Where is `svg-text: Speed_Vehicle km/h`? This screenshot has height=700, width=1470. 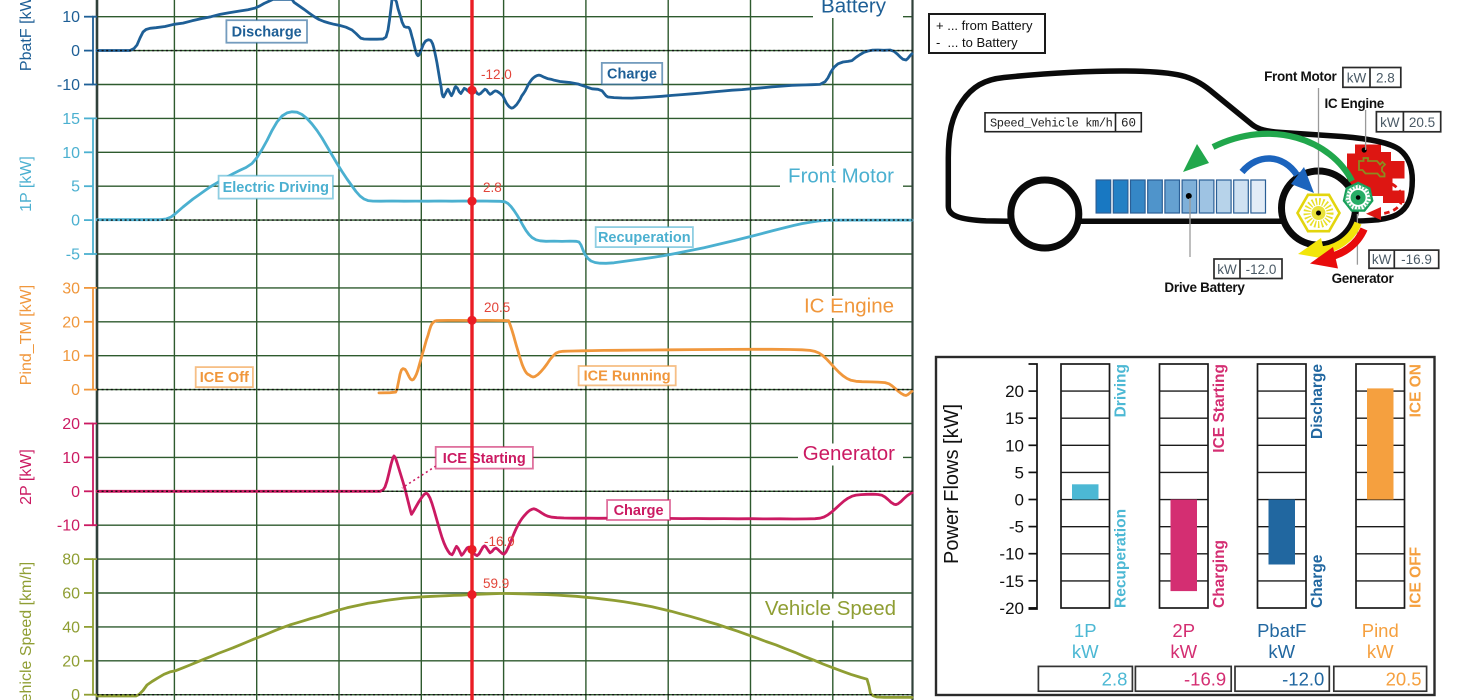 svg-text: Speed_Vehicle km/h is located at coordinates (1051, 124).